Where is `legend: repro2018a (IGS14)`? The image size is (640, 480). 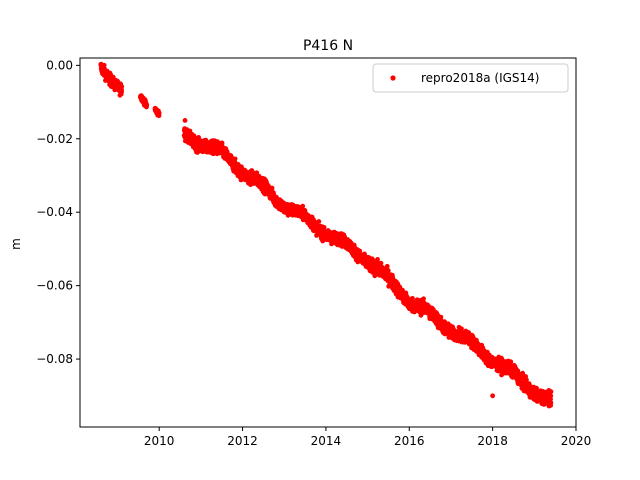 legend: repro2018a (IGS14) is located at coordinates (470, 78).